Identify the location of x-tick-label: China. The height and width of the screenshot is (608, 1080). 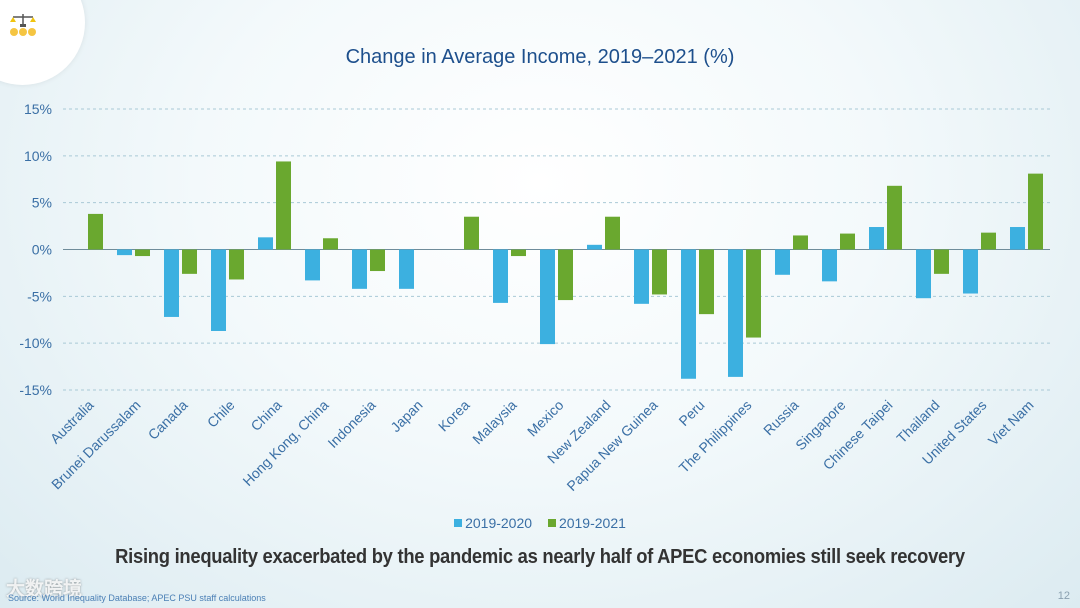
(265, 415).